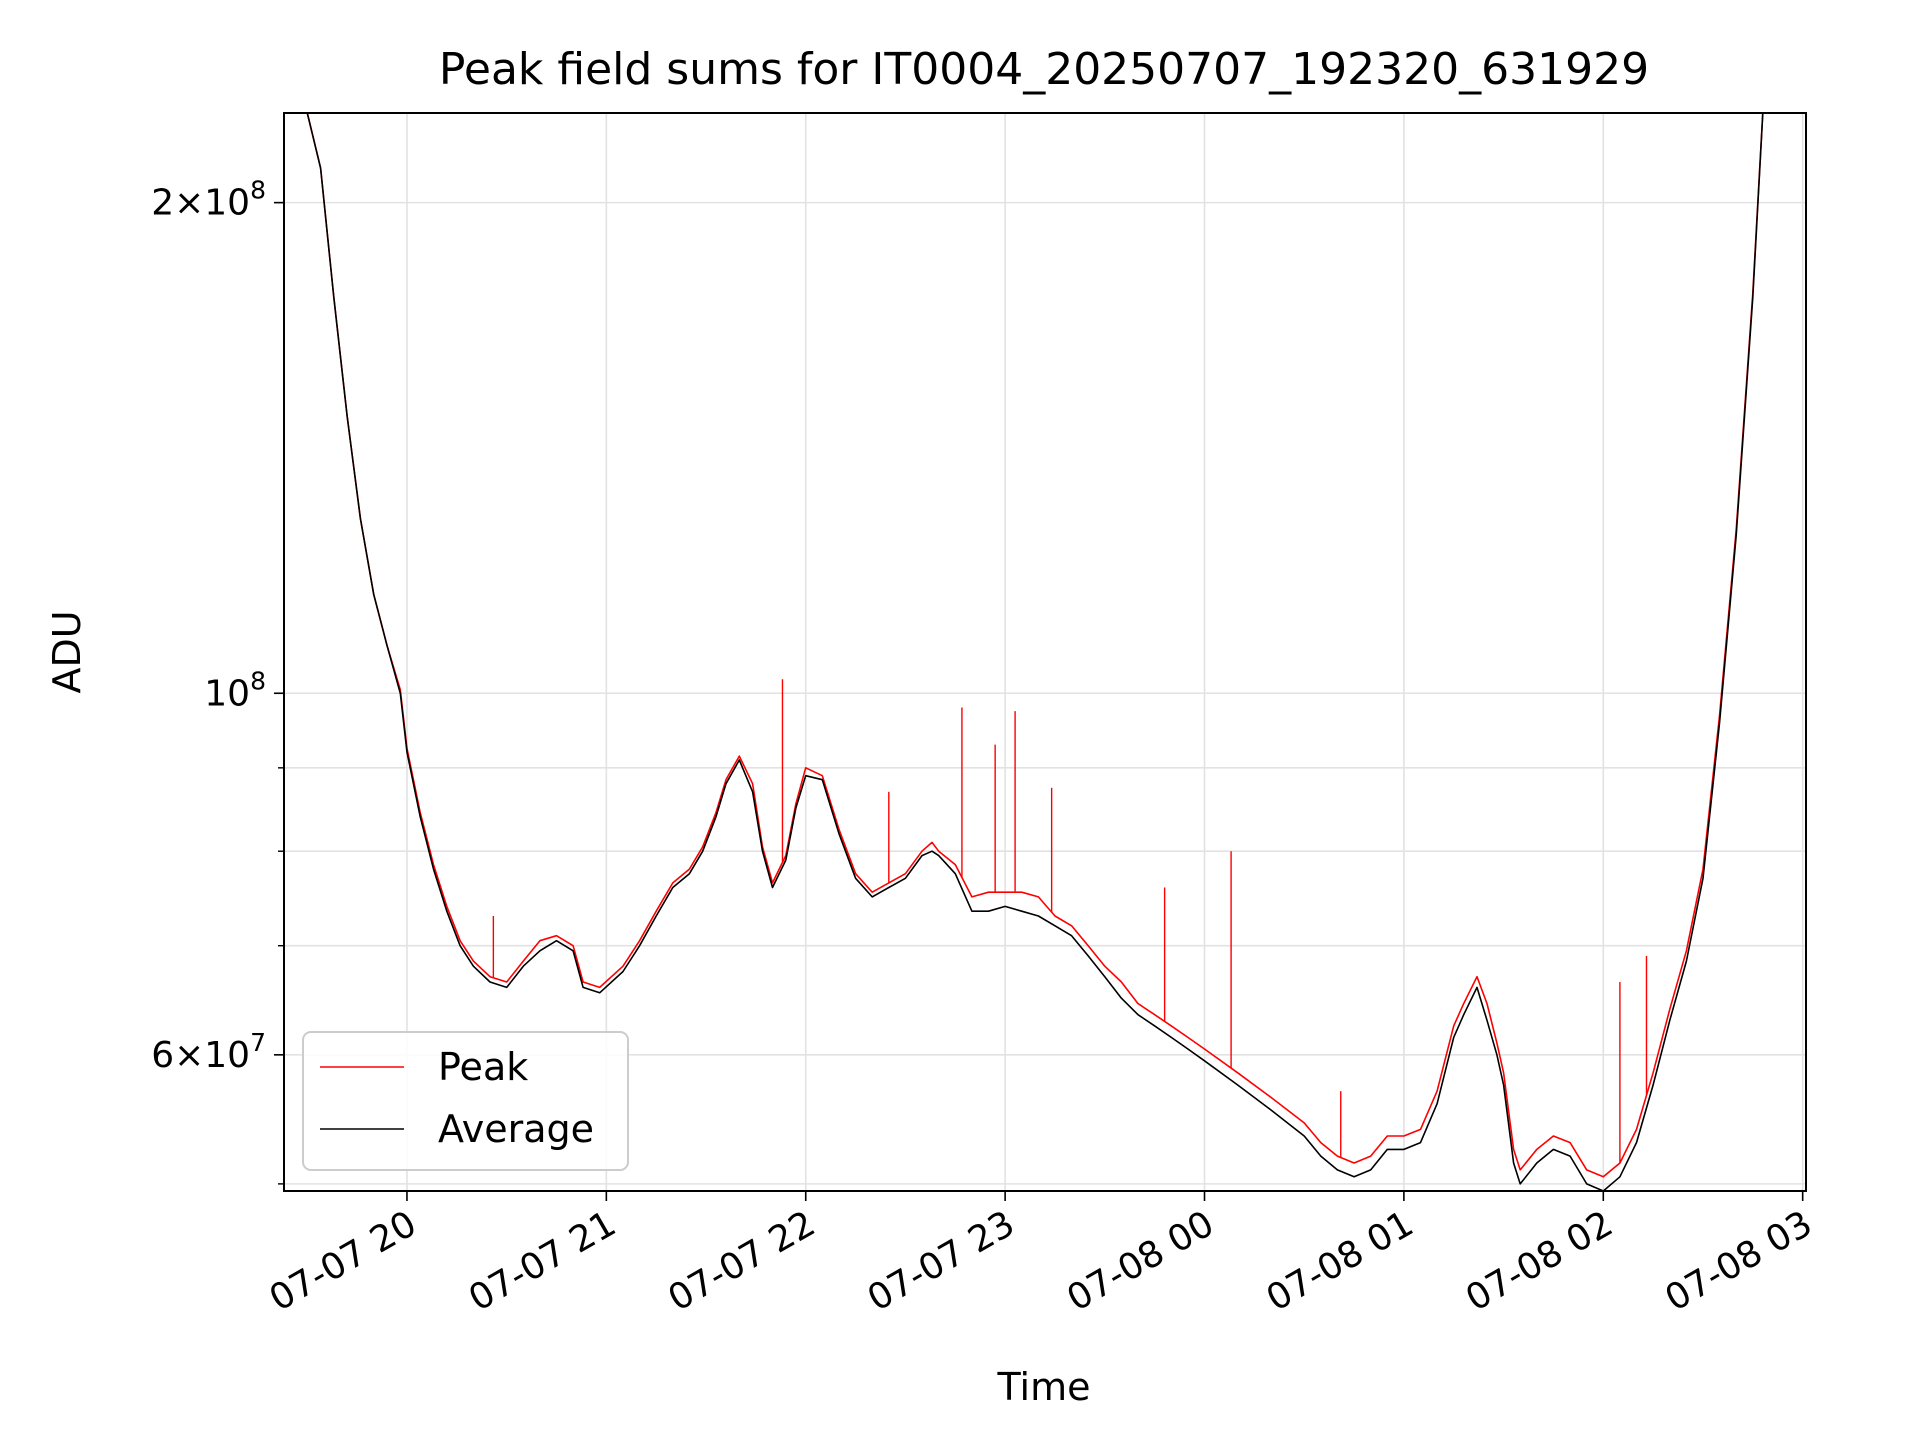 The width and height of the screenshot is (1920, 1440). Describe the element at coordinates (208, 200) in the screenshot. I see `y-tick-label: 2×108` at that location.